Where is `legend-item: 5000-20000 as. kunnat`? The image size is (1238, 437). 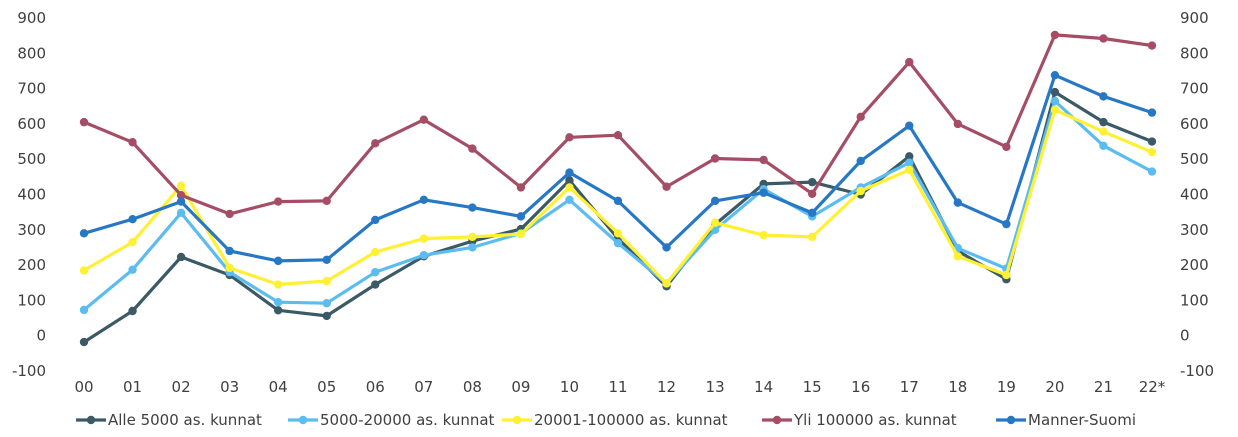 legend-item: 5000-20000 as. kunnat is located at coordinates (391, 420).